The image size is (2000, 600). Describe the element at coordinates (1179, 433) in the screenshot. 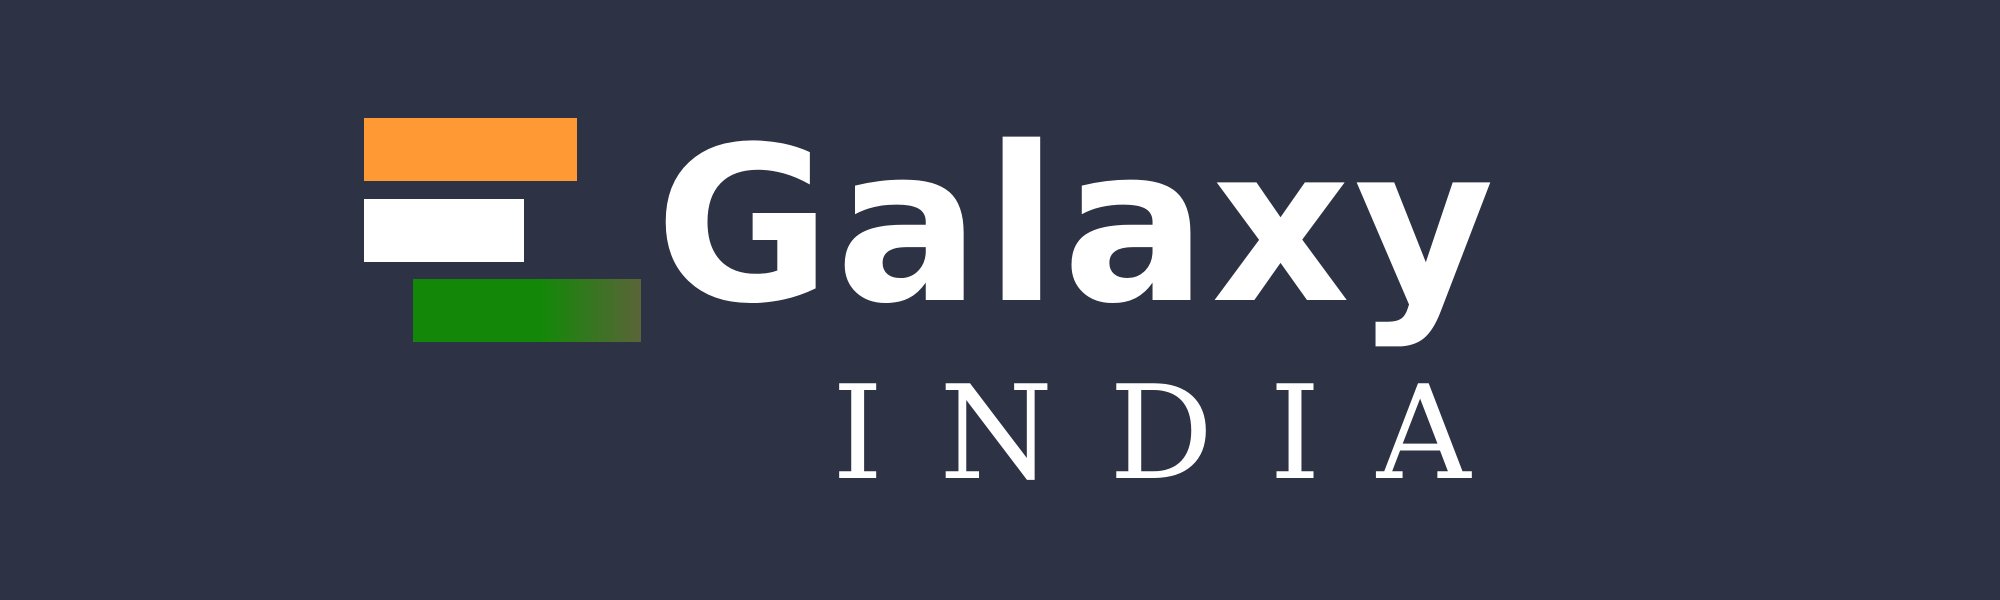

I see `brand-region: INDIA` at that location.